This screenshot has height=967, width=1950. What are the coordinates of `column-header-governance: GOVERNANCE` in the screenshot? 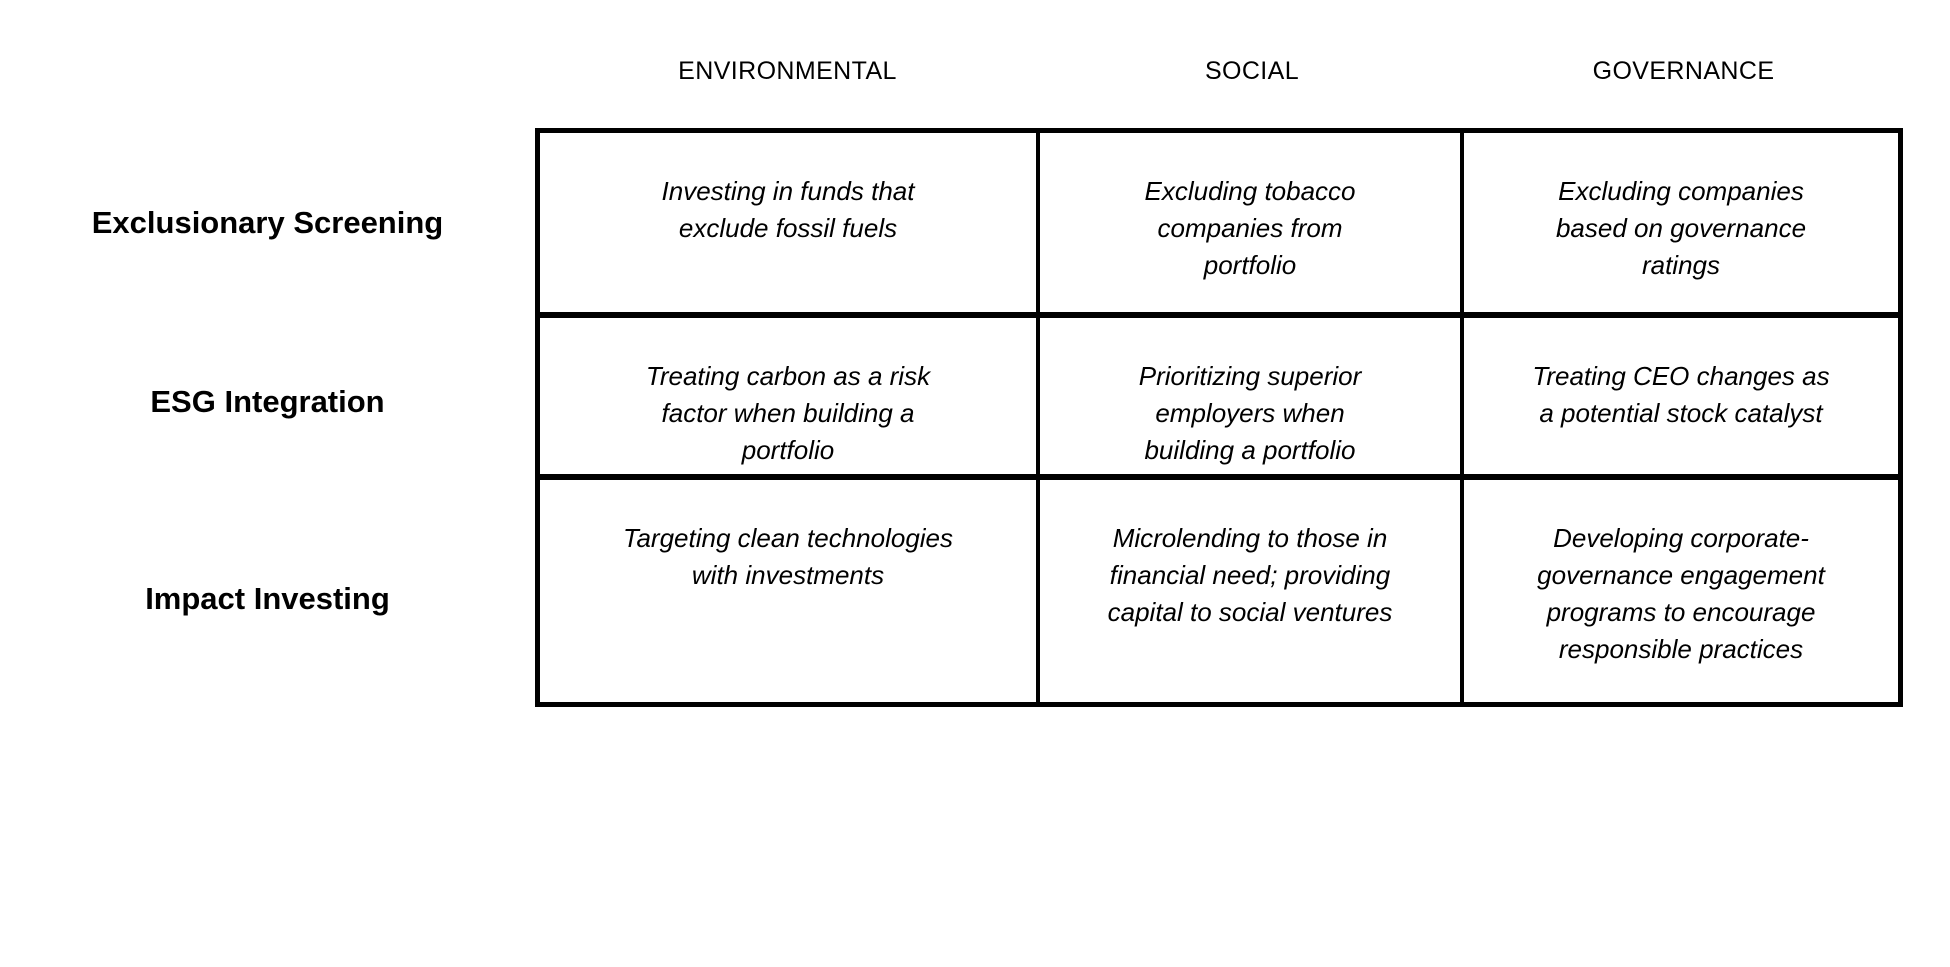 It's located at (1683, 70).